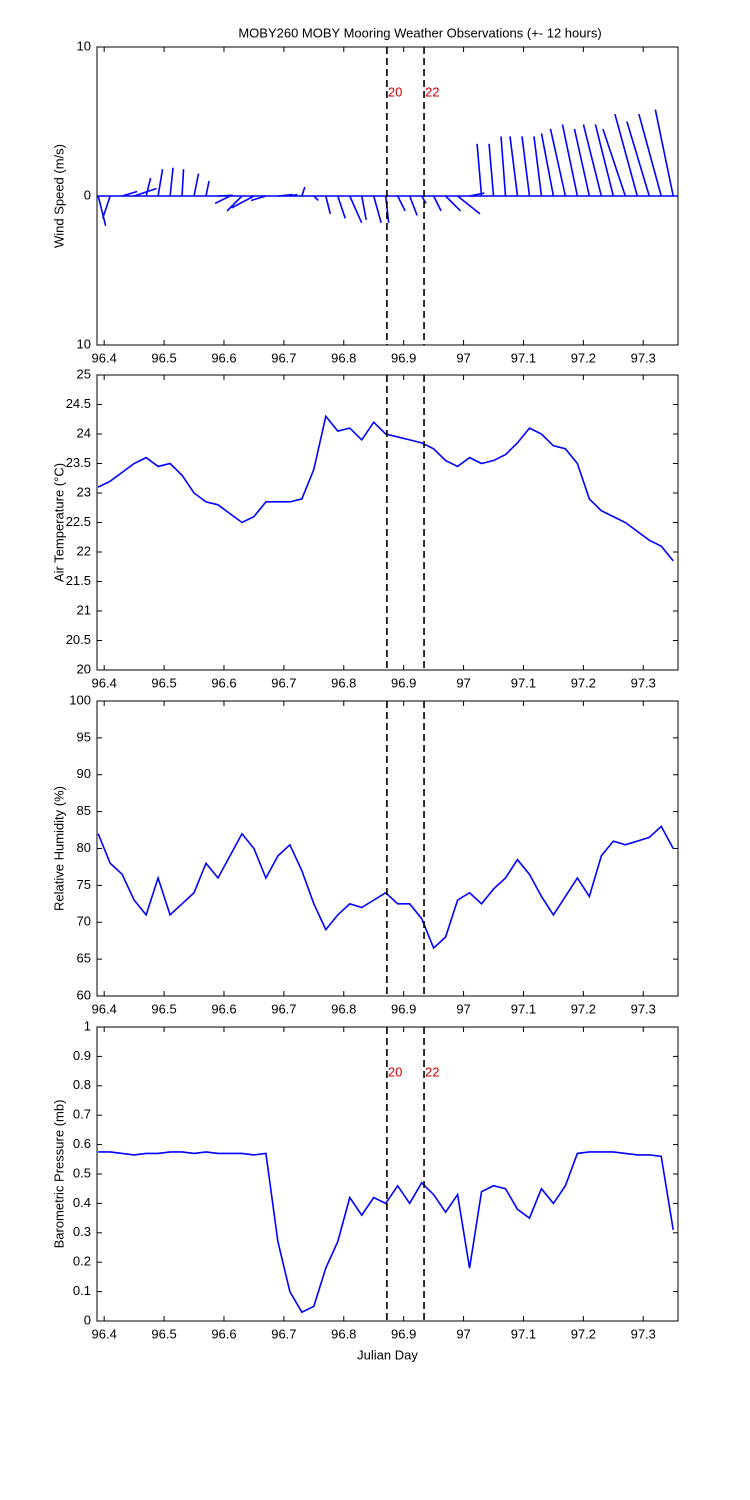 This screenshot has width=750, height=1500. Describe the element at coordinates (58, 522) in the screenshot. I see `y-axis-label: Air Temperature (°C)` at that location.